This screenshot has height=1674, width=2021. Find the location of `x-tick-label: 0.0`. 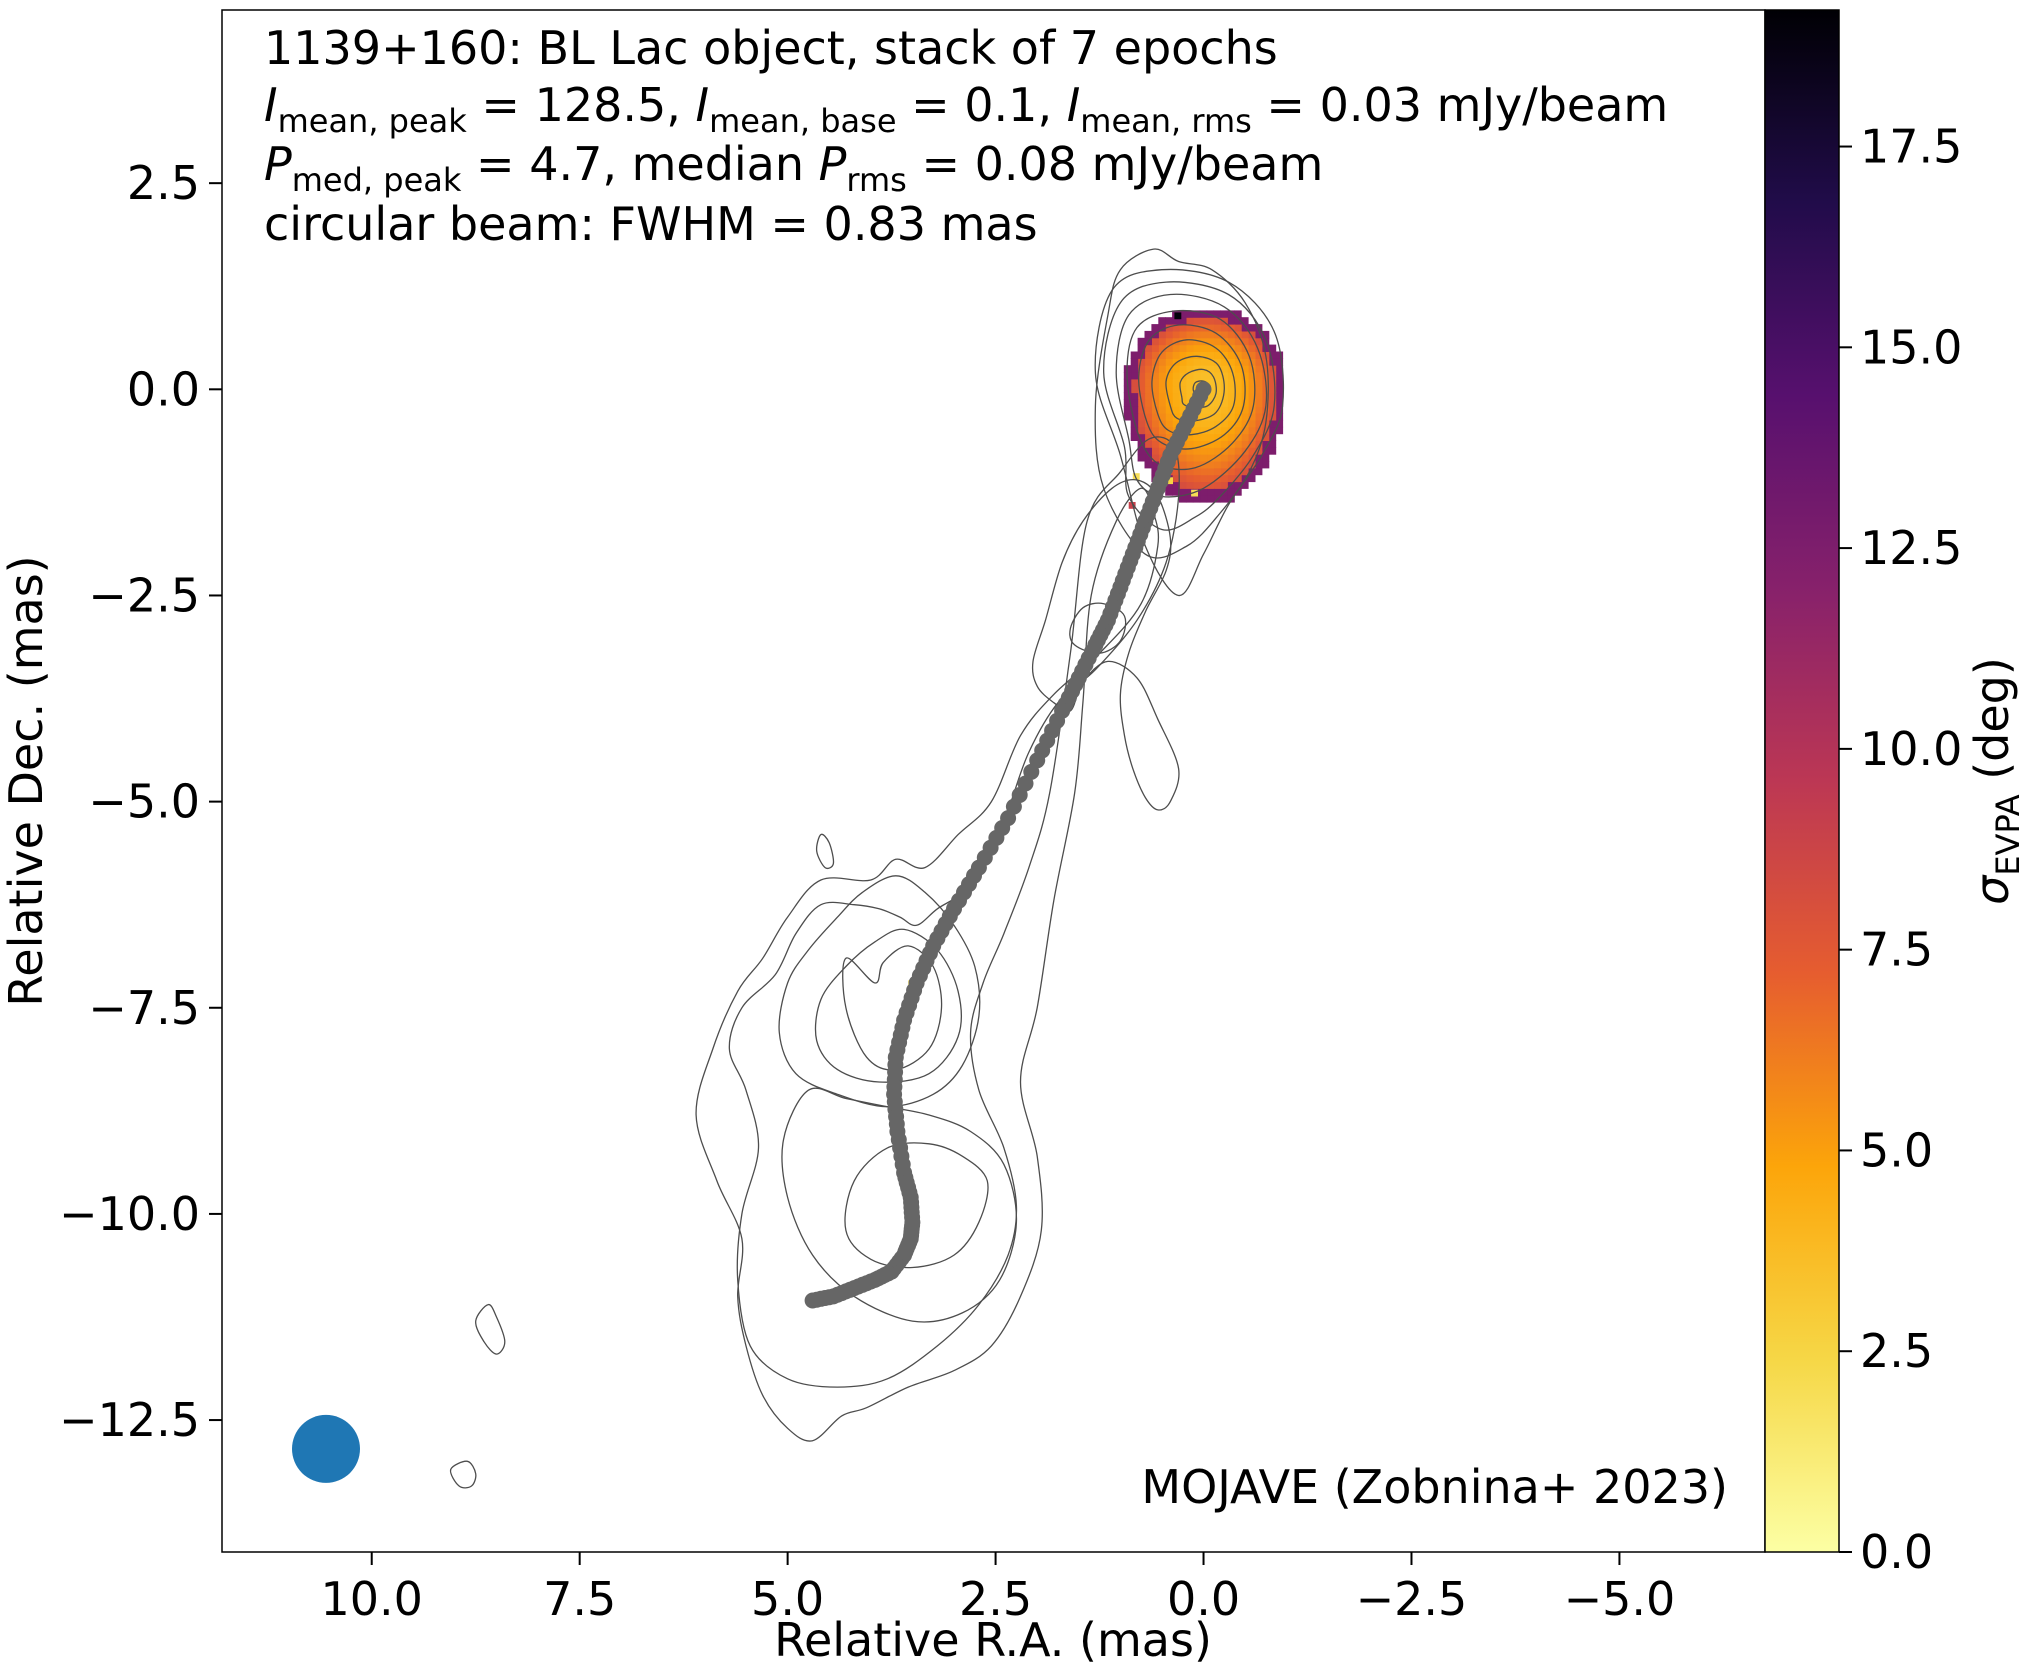

x-tick-label: 0.0 is located at coordinates (1203, 1599).